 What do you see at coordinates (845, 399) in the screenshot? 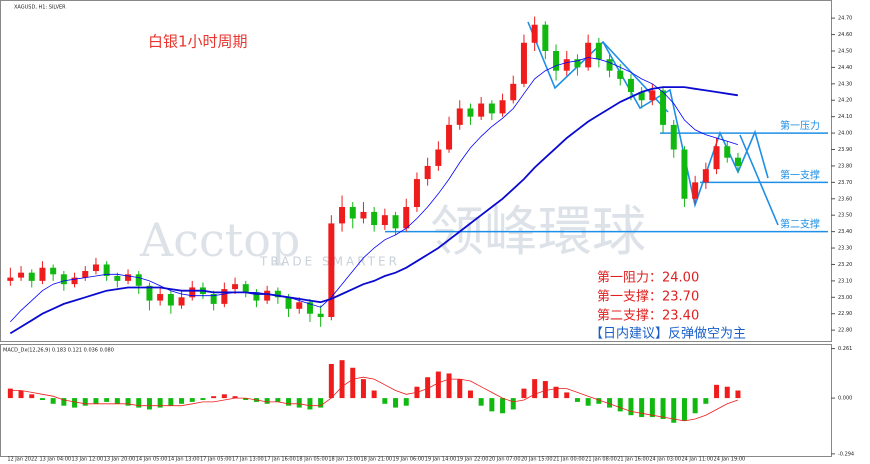
I see `y-tick-label: 0.000` at bounding box center [845, 399].